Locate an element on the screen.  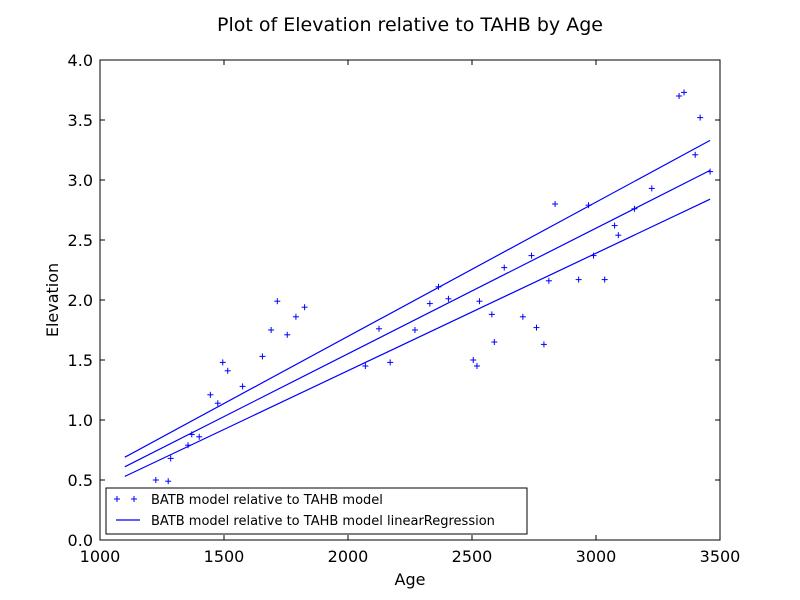
legend-box is located at coordinates (316, 511).